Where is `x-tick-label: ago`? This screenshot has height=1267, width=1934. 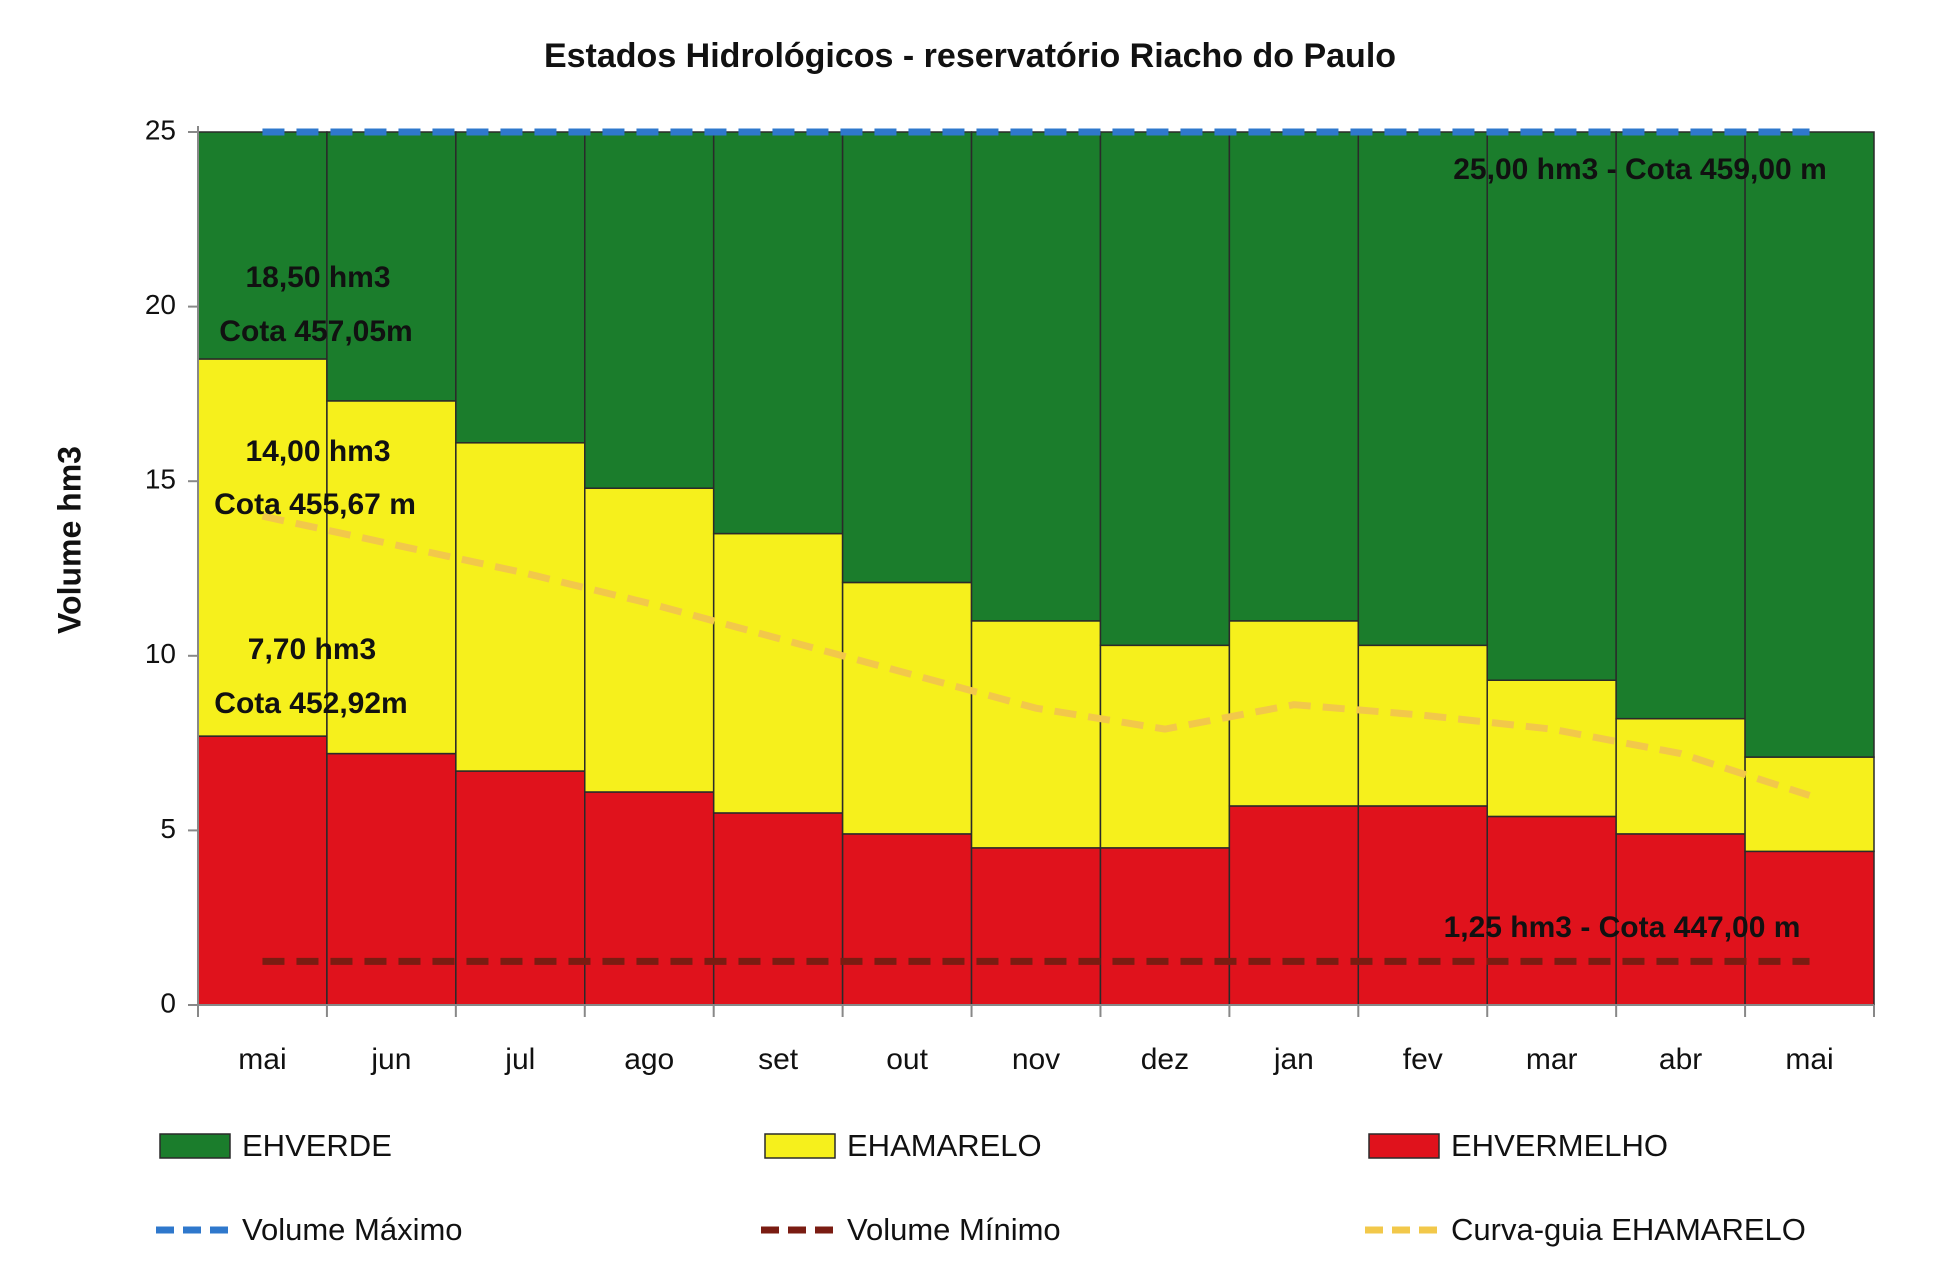
x-tick-label: ago is located at coordinates (649, 1059).